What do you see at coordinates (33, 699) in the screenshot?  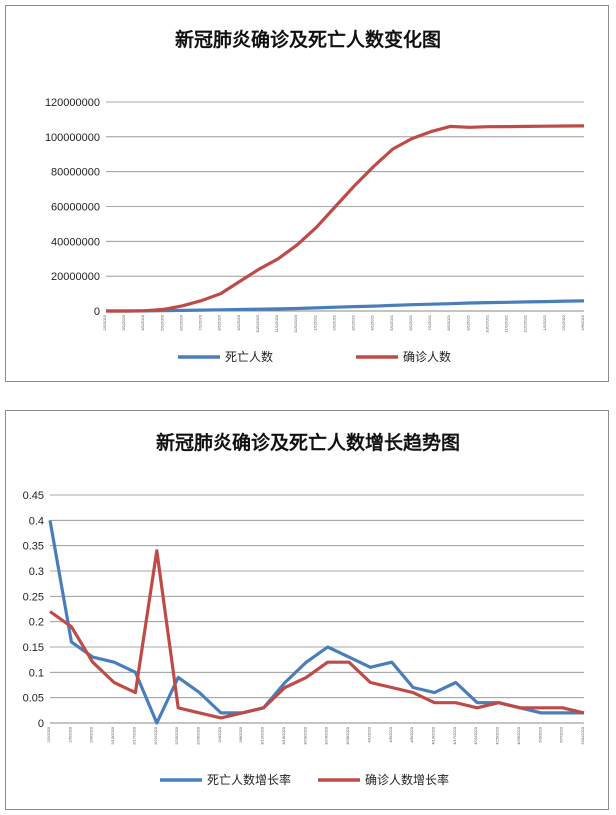 I see `y-tick-label: 0.05` at bounding box center [33, 699].